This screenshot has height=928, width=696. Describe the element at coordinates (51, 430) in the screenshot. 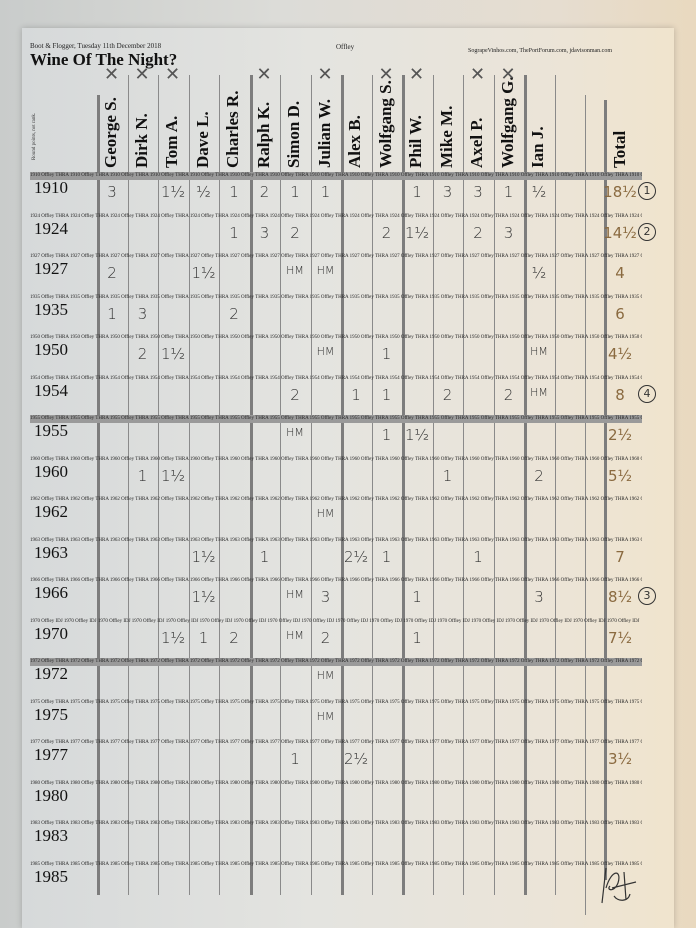

I see `vintage-year: 1955` at that location.